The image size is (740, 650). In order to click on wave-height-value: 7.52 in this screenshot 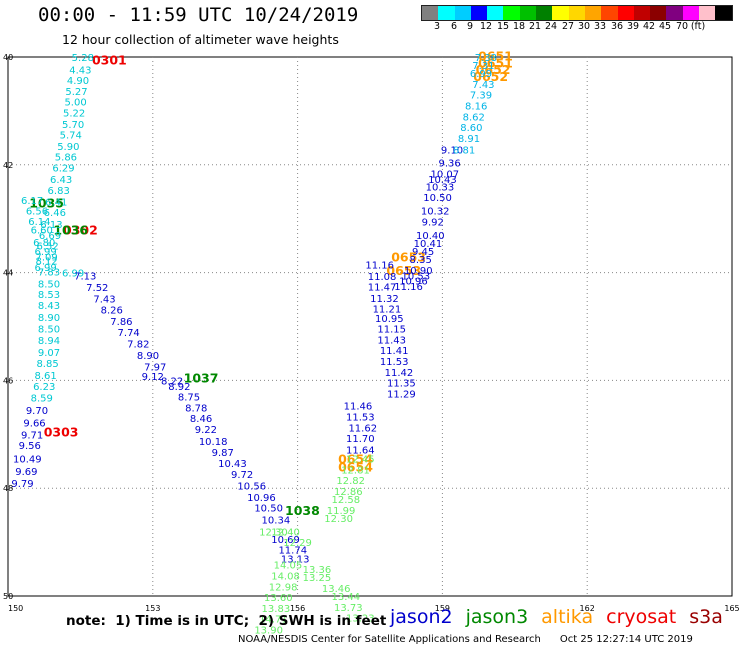, I will do `click(97, 288)`.